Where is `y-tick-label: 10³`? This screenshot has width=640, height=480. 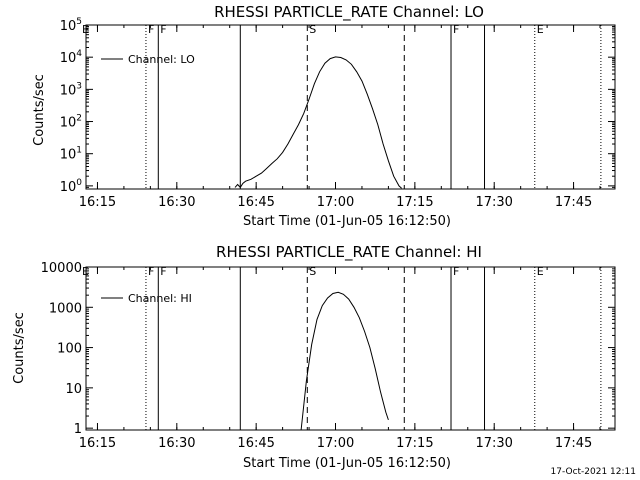
y-tick-label: 10³ is located at coordinates (71, 89).